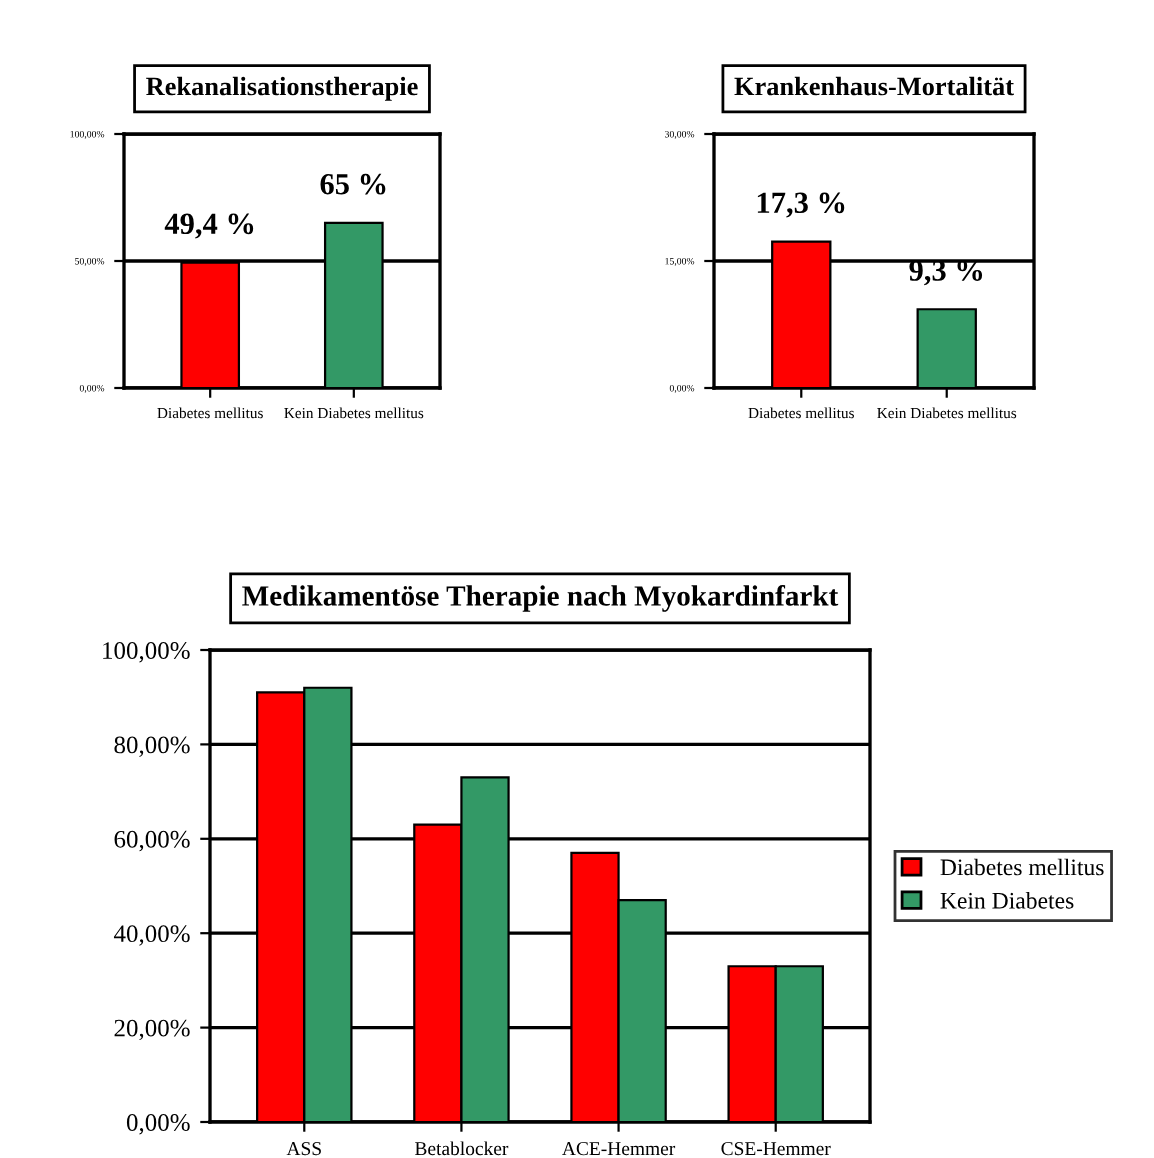  I want to click on y-tick-label: 40,00%, so click(151, 935).